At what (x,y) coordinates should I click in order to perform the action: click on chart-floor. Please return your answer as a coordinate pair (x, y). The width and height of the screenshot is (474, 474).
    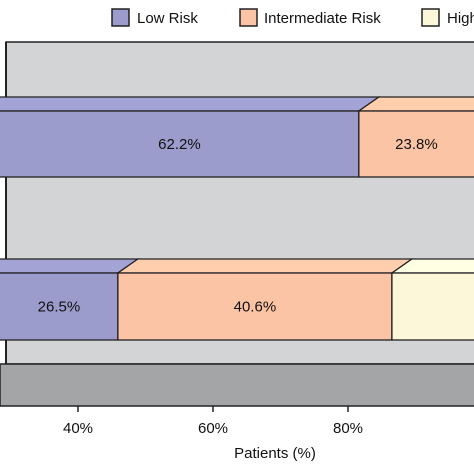
    Looking at the image, I should click on (237, 385).